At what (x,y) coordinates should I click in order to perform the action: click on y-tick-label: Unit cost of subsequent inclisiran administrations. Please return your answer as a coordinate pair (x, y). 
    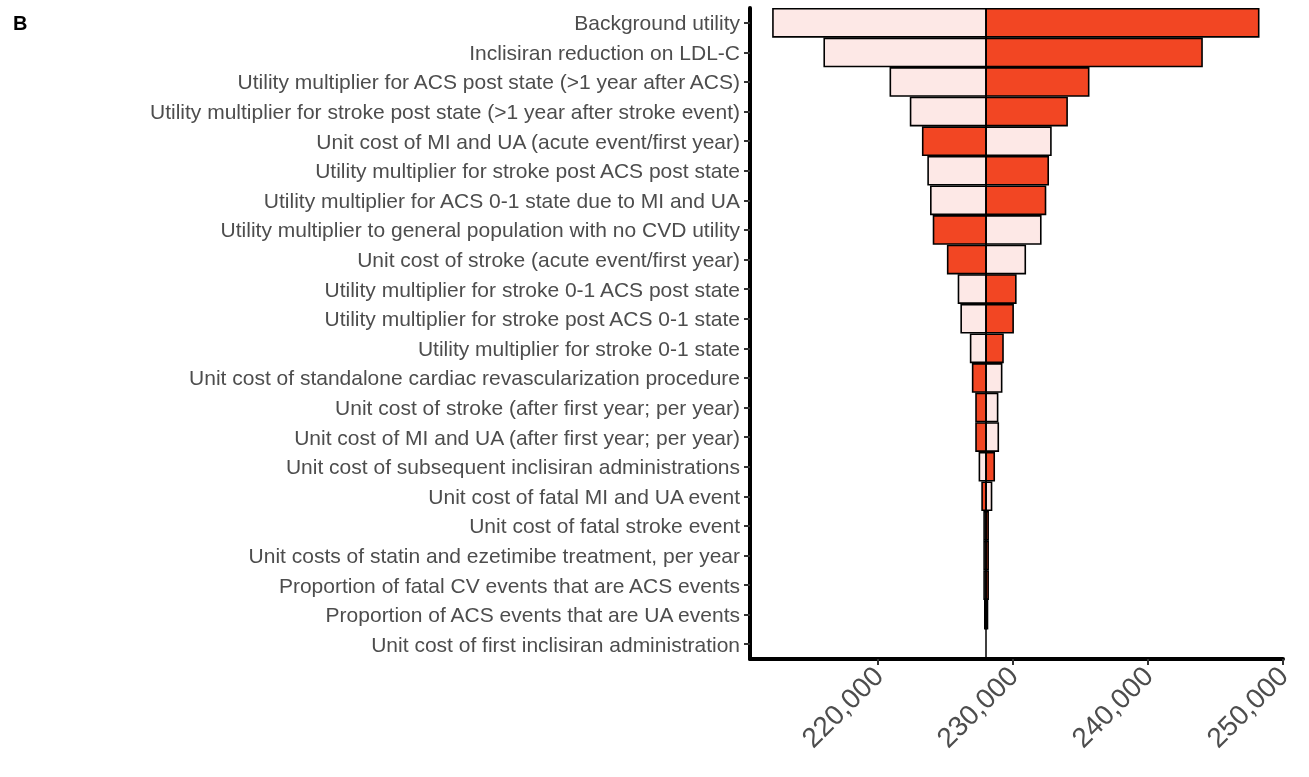
    Looking at the image, I should click on (512, 467).